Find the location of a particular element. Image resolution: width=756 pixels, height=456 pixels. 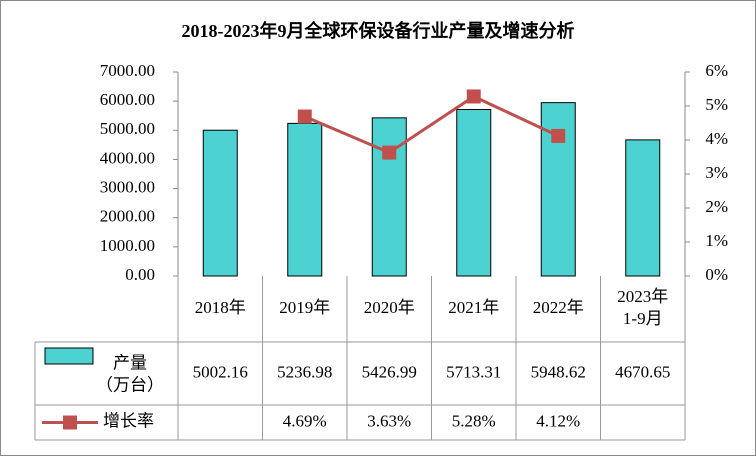

y-tick-label: 2000.00 is located at coordinates (127, 216).